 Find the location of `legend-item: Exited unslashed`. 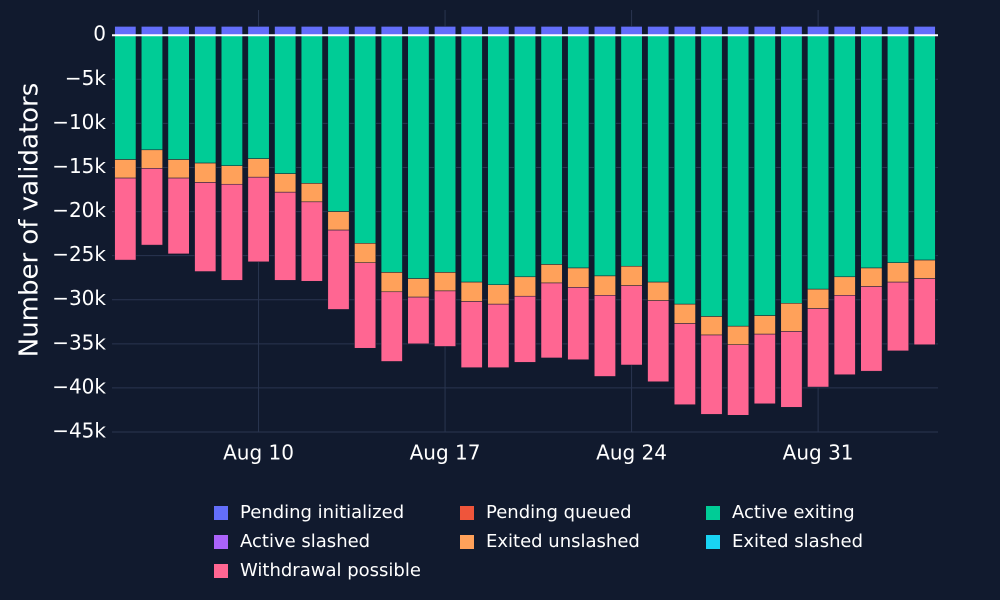

legend-item: Exited unslashed is located at coordinates (550, 541).